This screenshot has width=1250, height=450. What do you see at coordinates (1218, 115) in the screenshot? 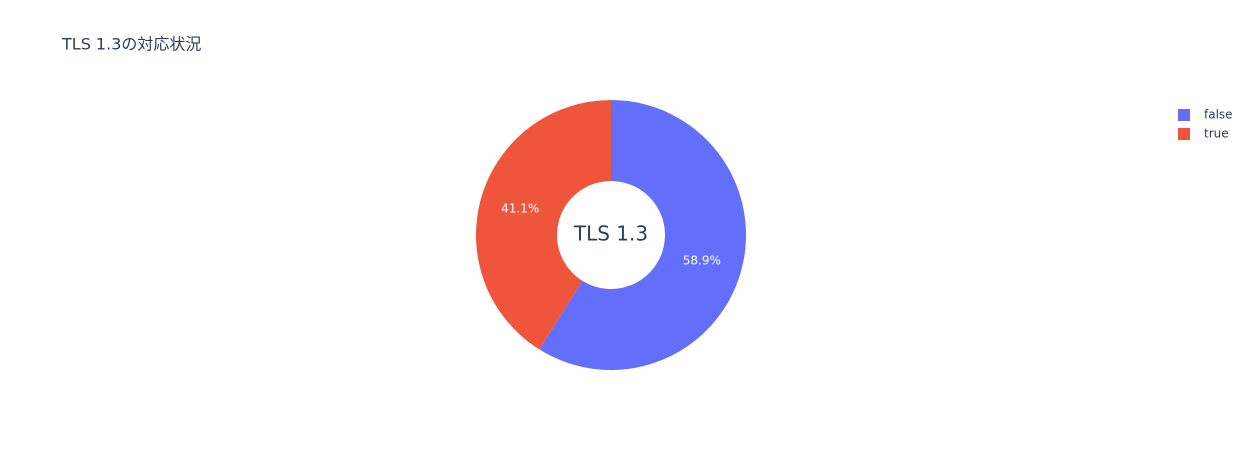
I see `legend-label: false` at bounding box center [1218, 115].